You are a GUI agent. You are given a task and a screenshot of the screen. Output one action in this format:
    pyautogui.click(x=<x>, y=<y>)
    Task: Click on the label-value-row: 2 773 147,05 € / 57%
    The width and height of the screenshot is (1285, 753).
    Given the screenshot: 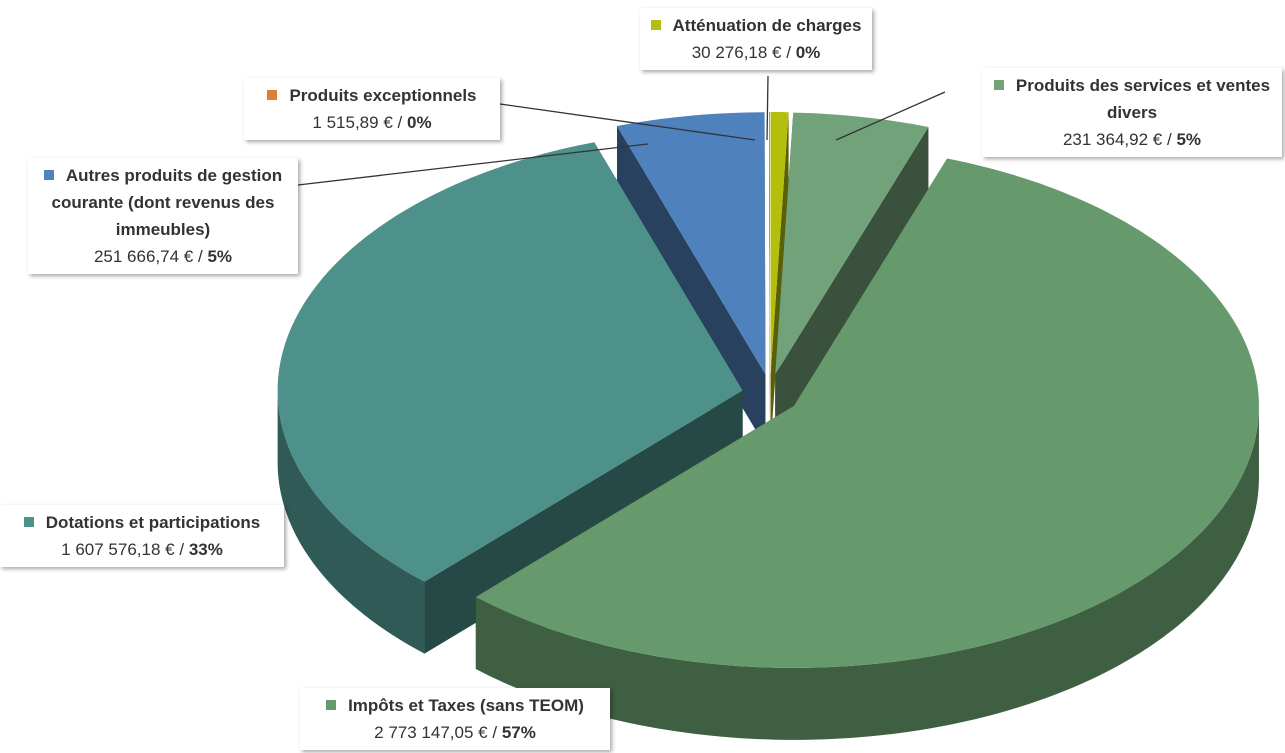 What is the action you would take?
    pyautogui.click(x=455, y=732)
    